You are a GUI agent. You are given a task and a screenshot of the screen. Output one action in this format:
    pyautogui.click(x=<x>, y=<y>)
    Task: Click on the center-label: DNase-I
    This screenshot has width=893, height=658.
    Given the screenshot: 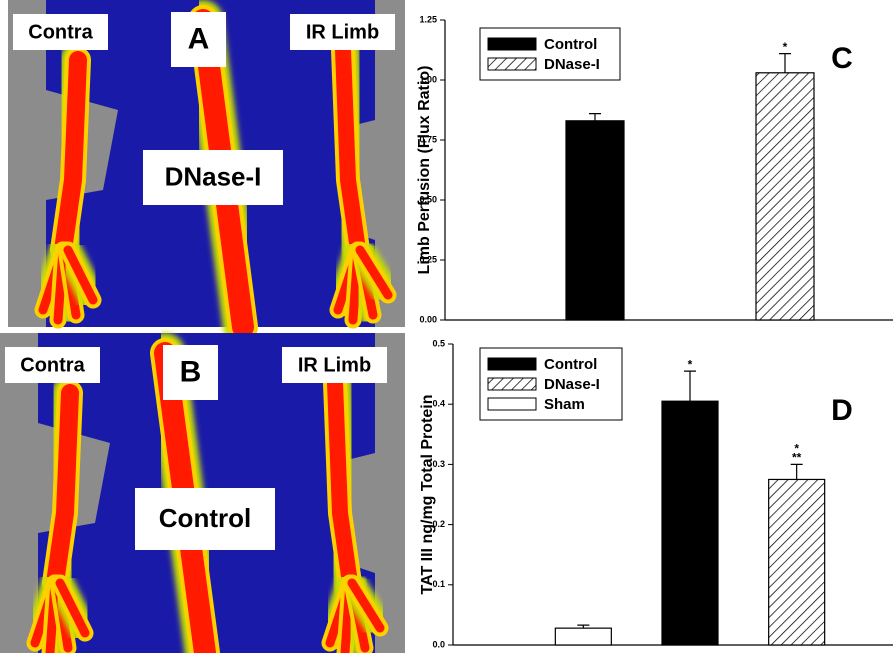 What is the action you would take?
    pyautogui.click(x=213, y=176)
    